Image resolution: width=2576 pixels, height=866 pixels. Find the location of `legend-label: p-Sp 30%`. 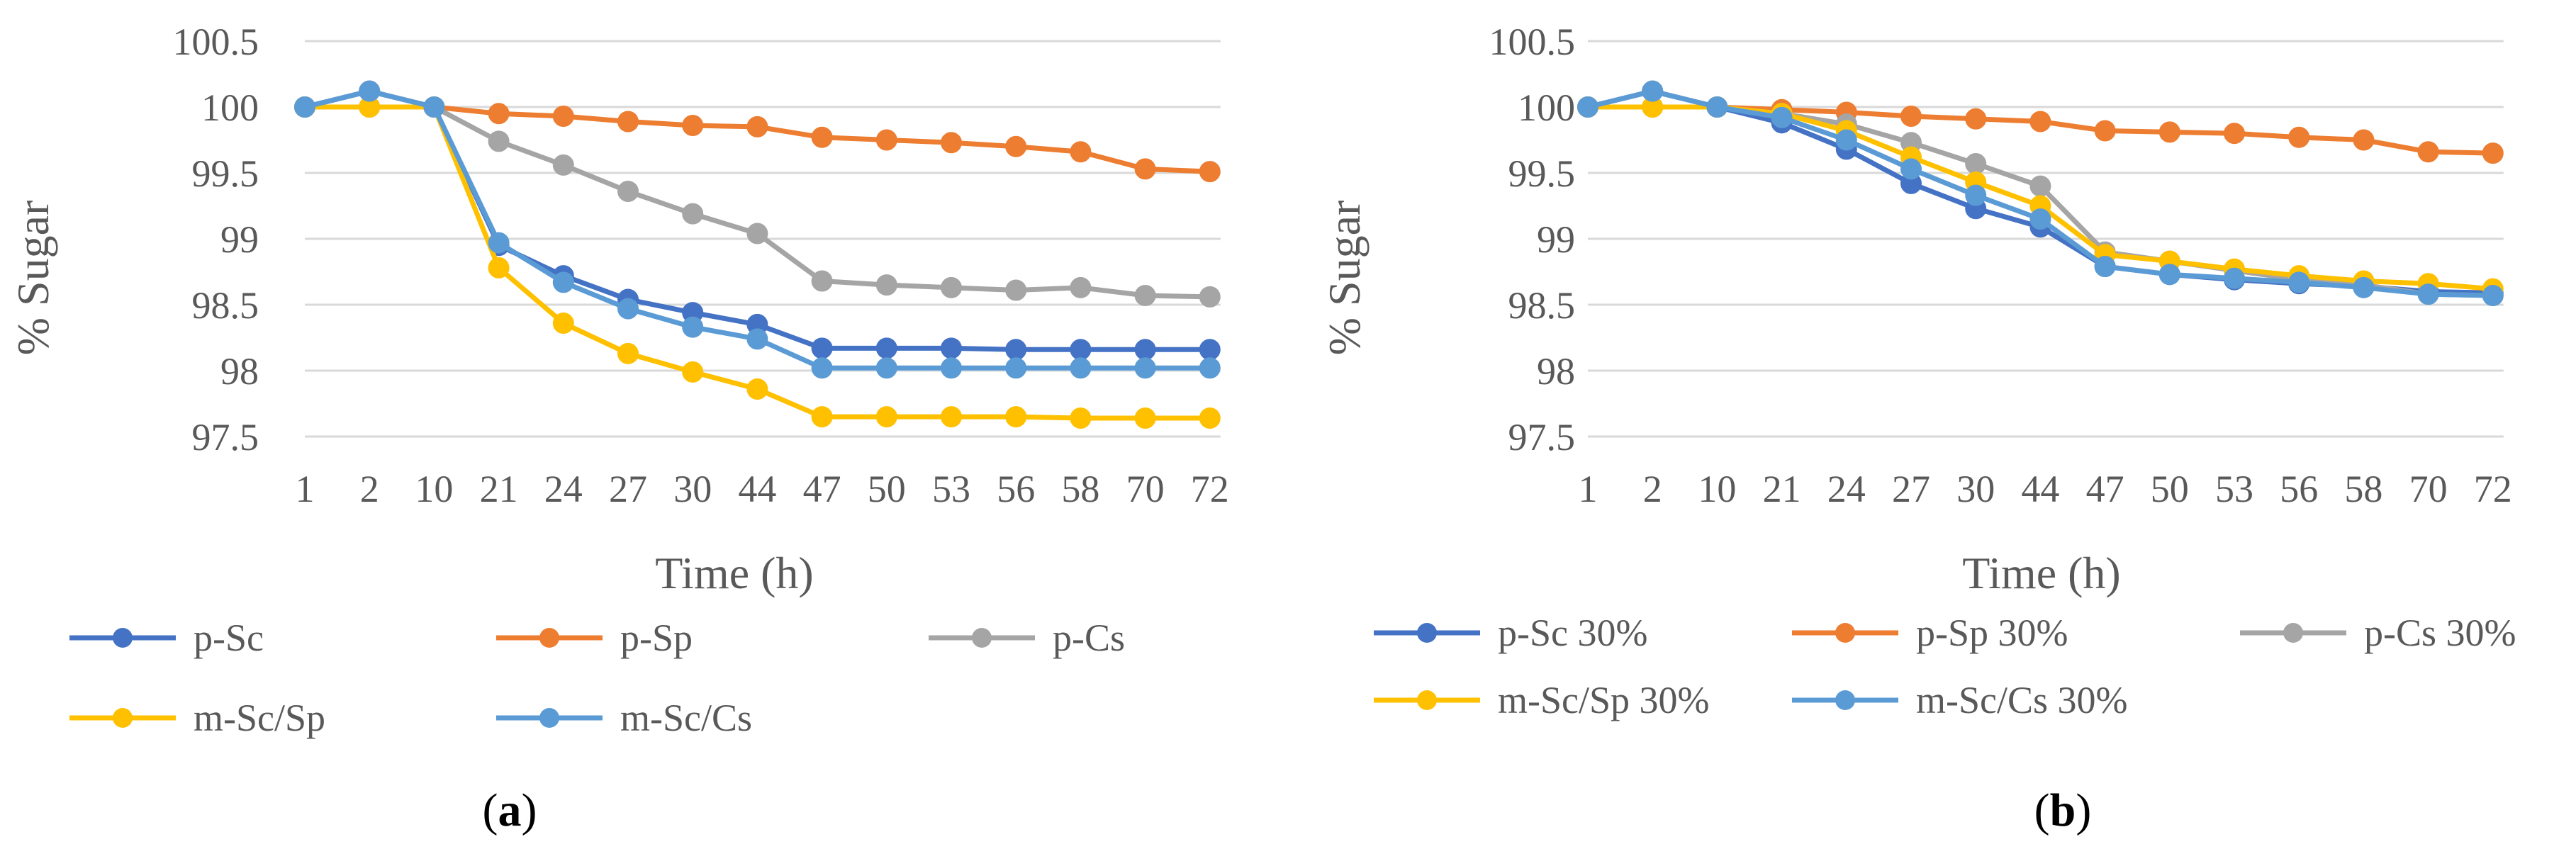

legend-label: p-Sp 30% is located at coordinates (1992, 633).